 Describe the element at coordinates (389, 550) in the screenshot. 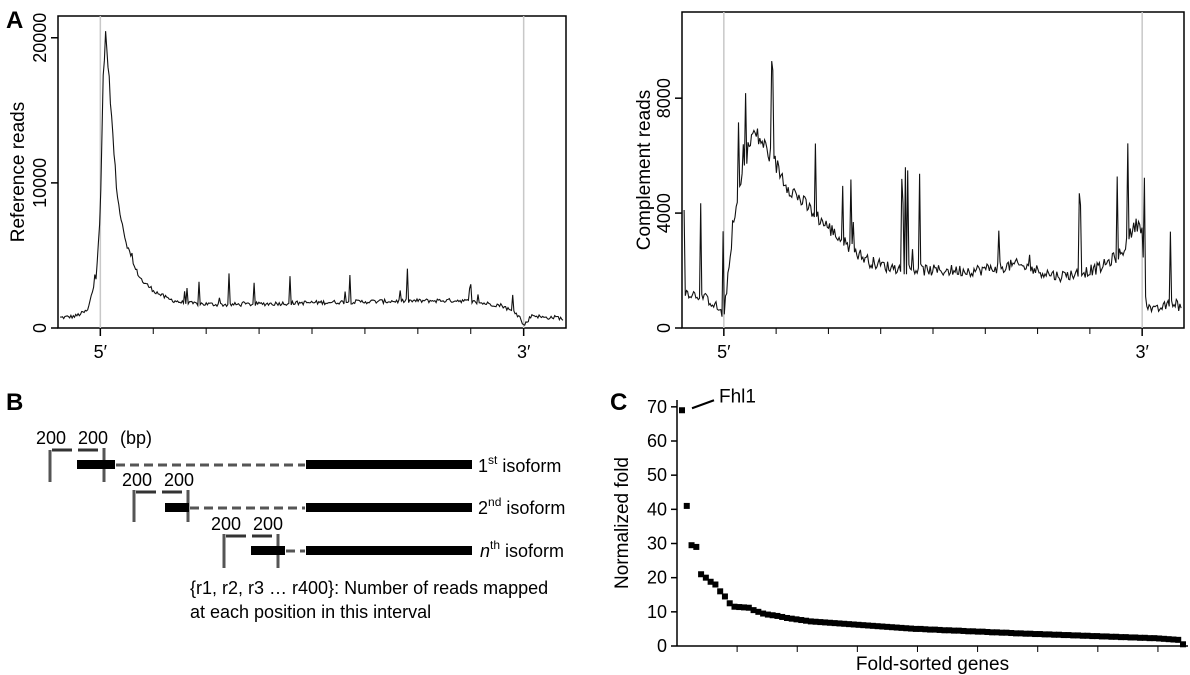

I see `exon-n-last` at that location.